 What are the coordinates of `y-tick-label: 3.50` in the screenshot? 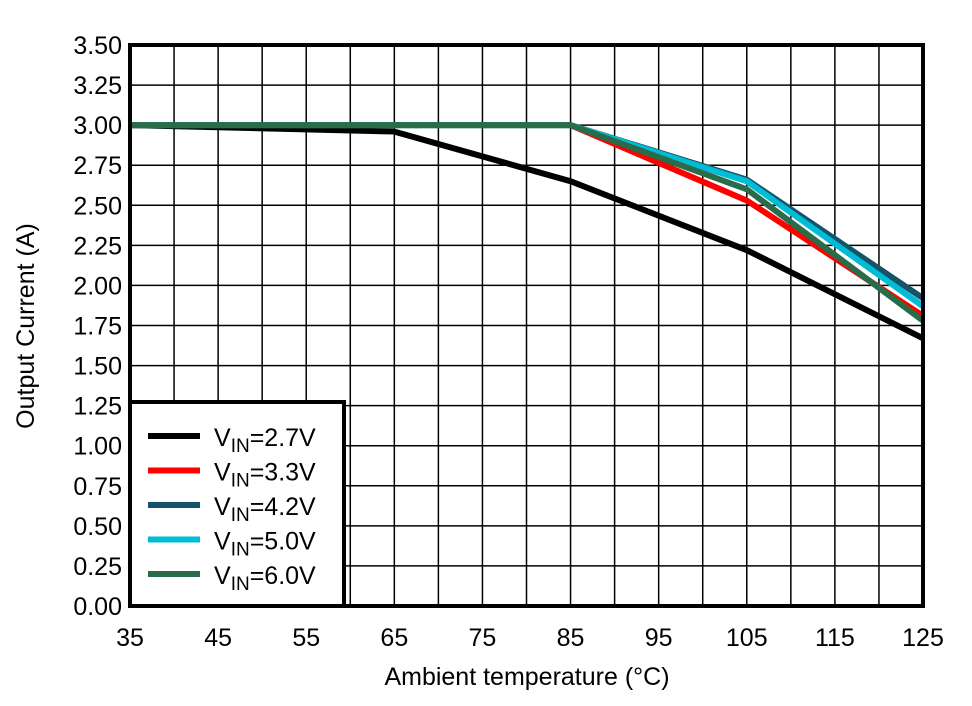 It's located at (97, 46).